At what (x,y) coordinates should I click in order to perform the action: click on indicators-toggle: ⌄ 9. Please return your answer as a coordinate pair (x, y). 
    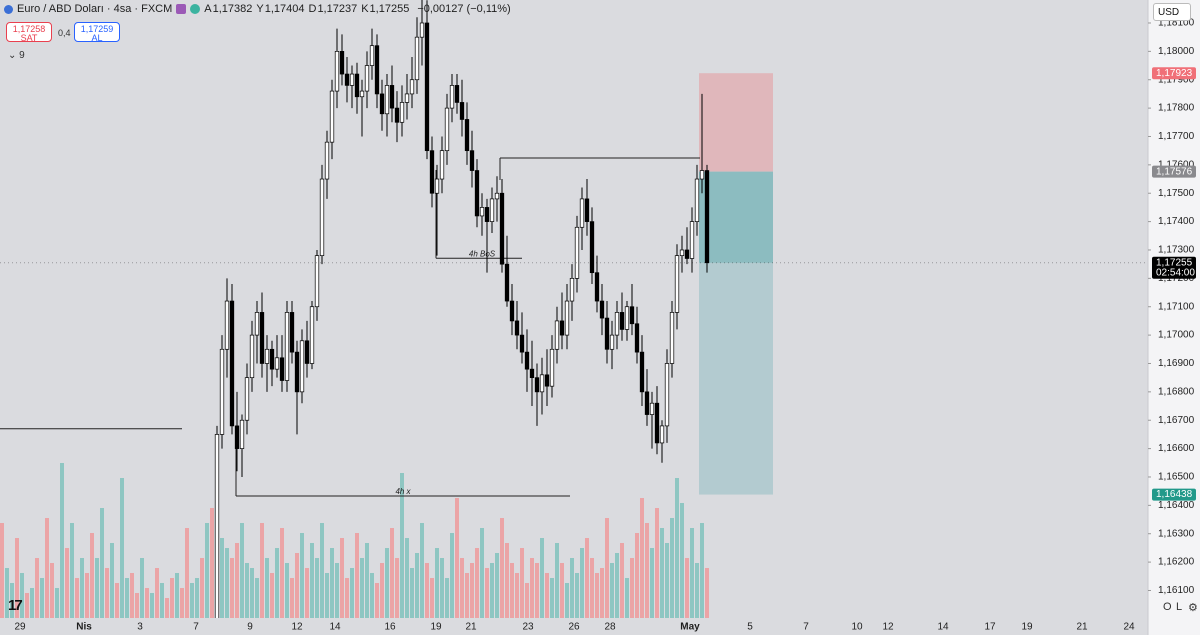
    Looking at the image, I should click on (16, 55).